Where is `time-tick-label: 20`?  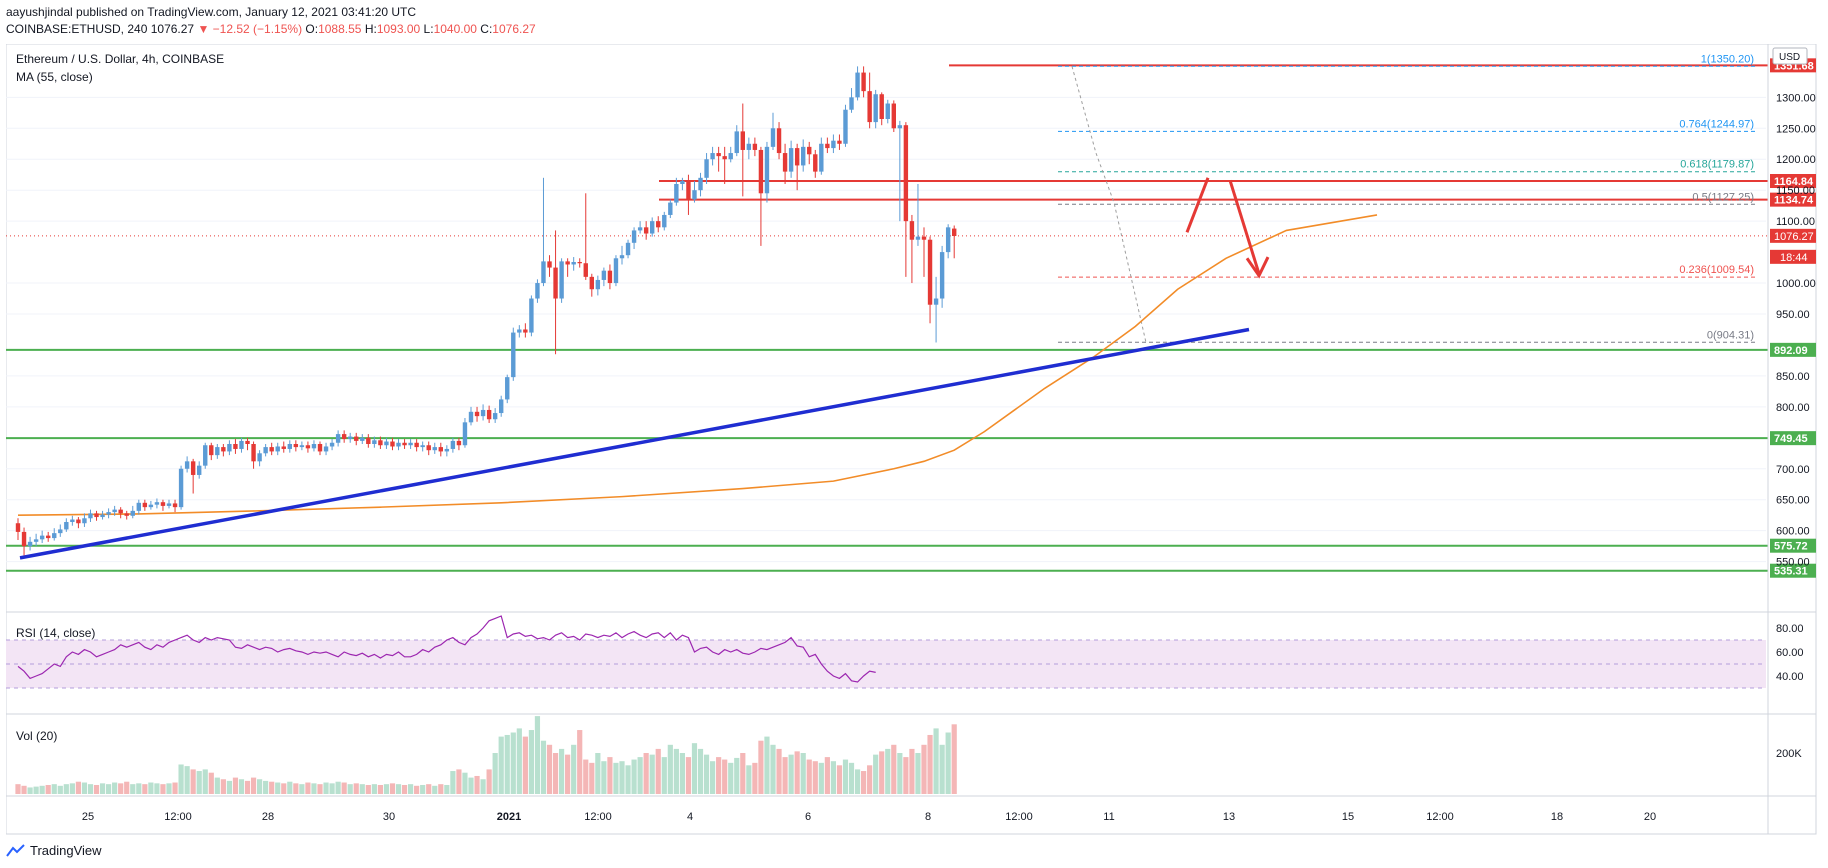 time-tick-label: 20 is located at coordinates (1650, 817).